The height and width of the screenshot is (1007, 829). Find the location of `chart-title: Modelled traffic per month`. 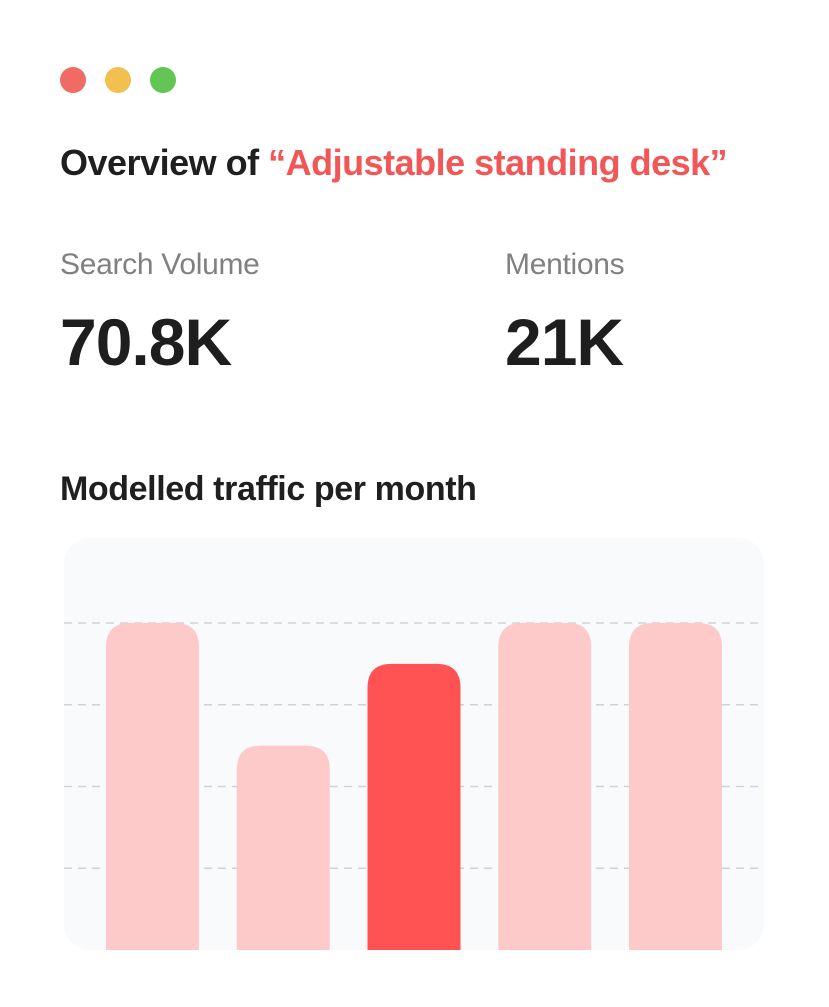

chart-title: Modelled traffic per month is located at coordinates (268, 489).